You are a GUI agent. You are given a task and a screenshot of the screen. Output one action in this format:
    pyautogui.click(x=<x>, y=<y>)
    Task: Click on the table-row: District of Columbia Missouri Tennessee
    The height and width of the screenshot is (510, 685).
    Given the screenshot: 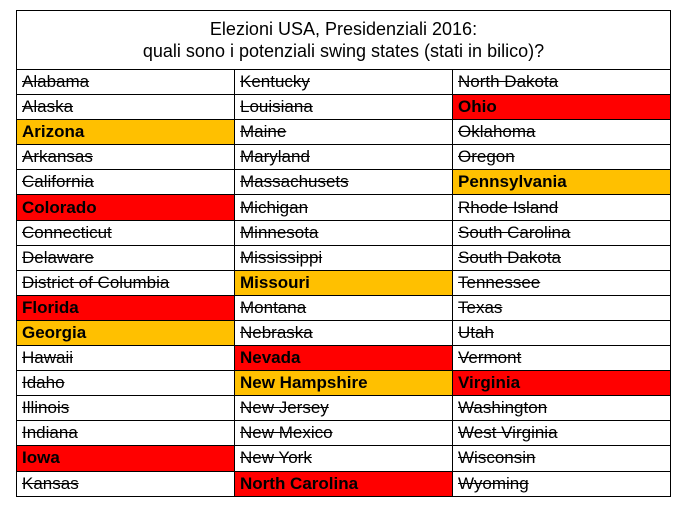 What is the action you would take?
    pyautogui.click(x=343, y=282)
    